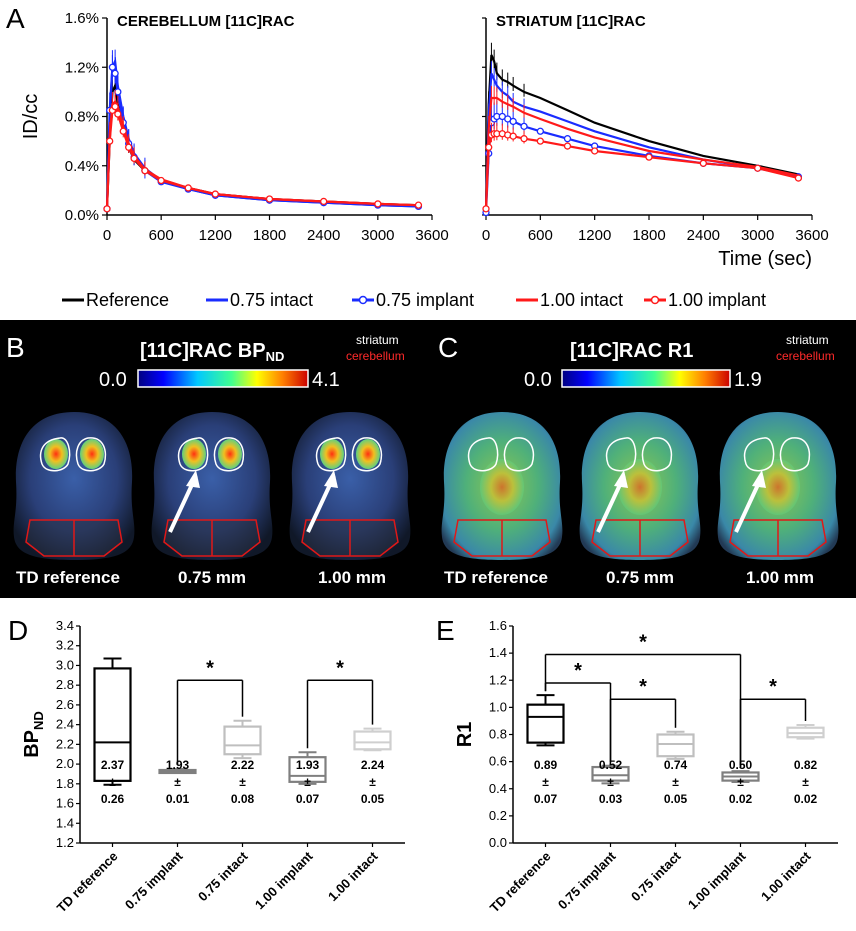 The width and height of the screenshot is (856, 931). I want to click on y-tick-label: 3.0, so click(65, 664).